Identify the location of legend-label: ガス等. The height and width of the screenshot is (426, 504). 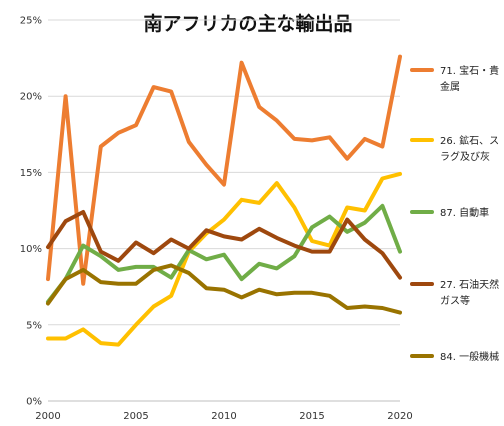
(455, 300).